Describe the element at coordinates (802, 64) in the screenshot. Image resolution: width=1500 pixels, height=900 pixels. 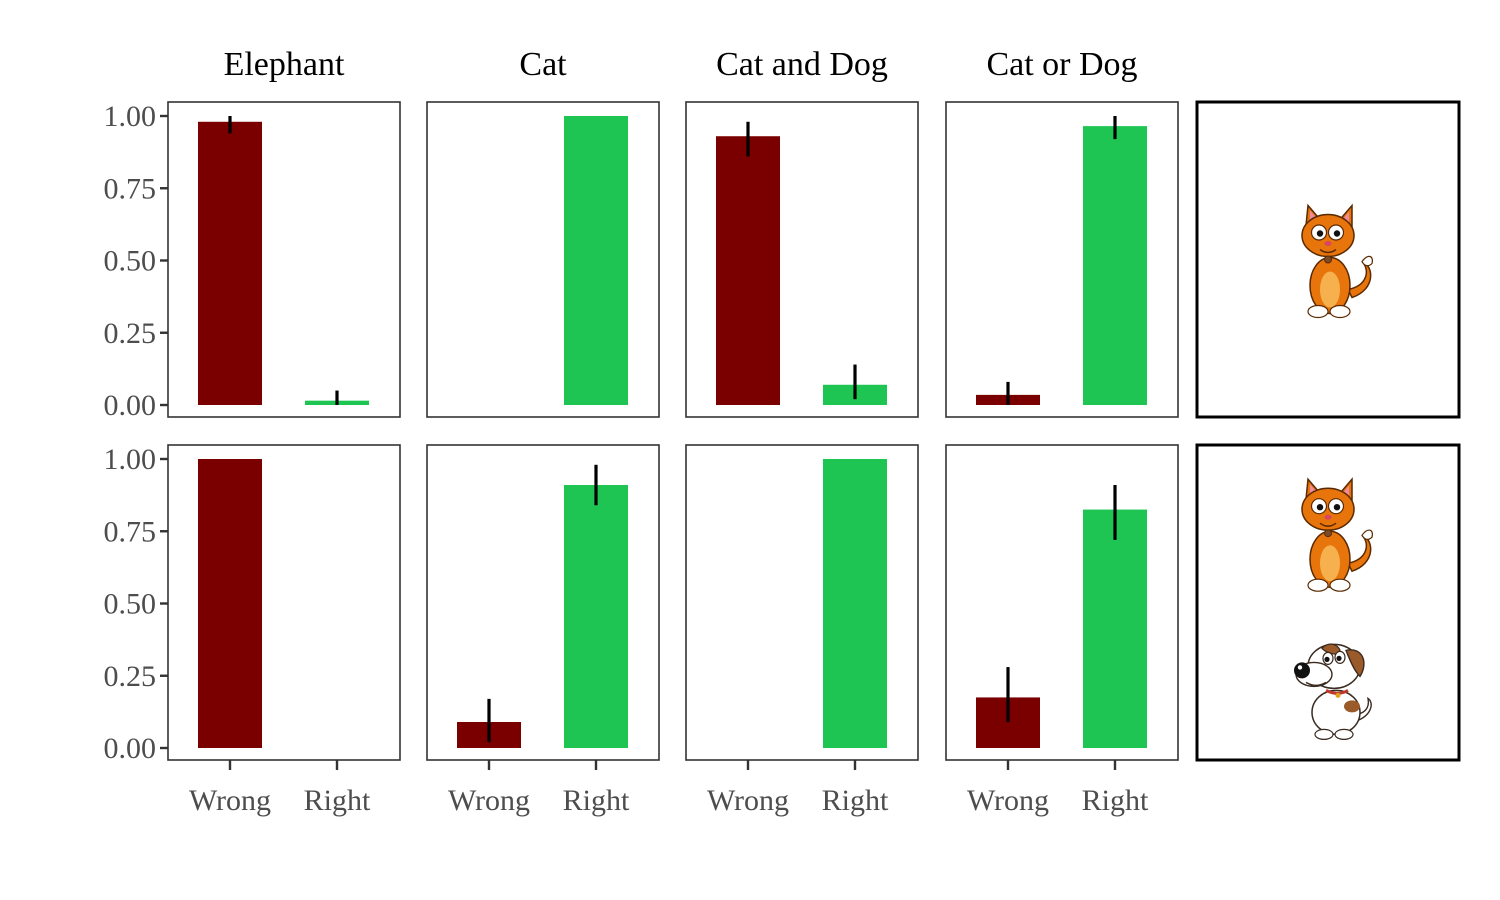
I see `facet-title: Cat and Dog` at that location.